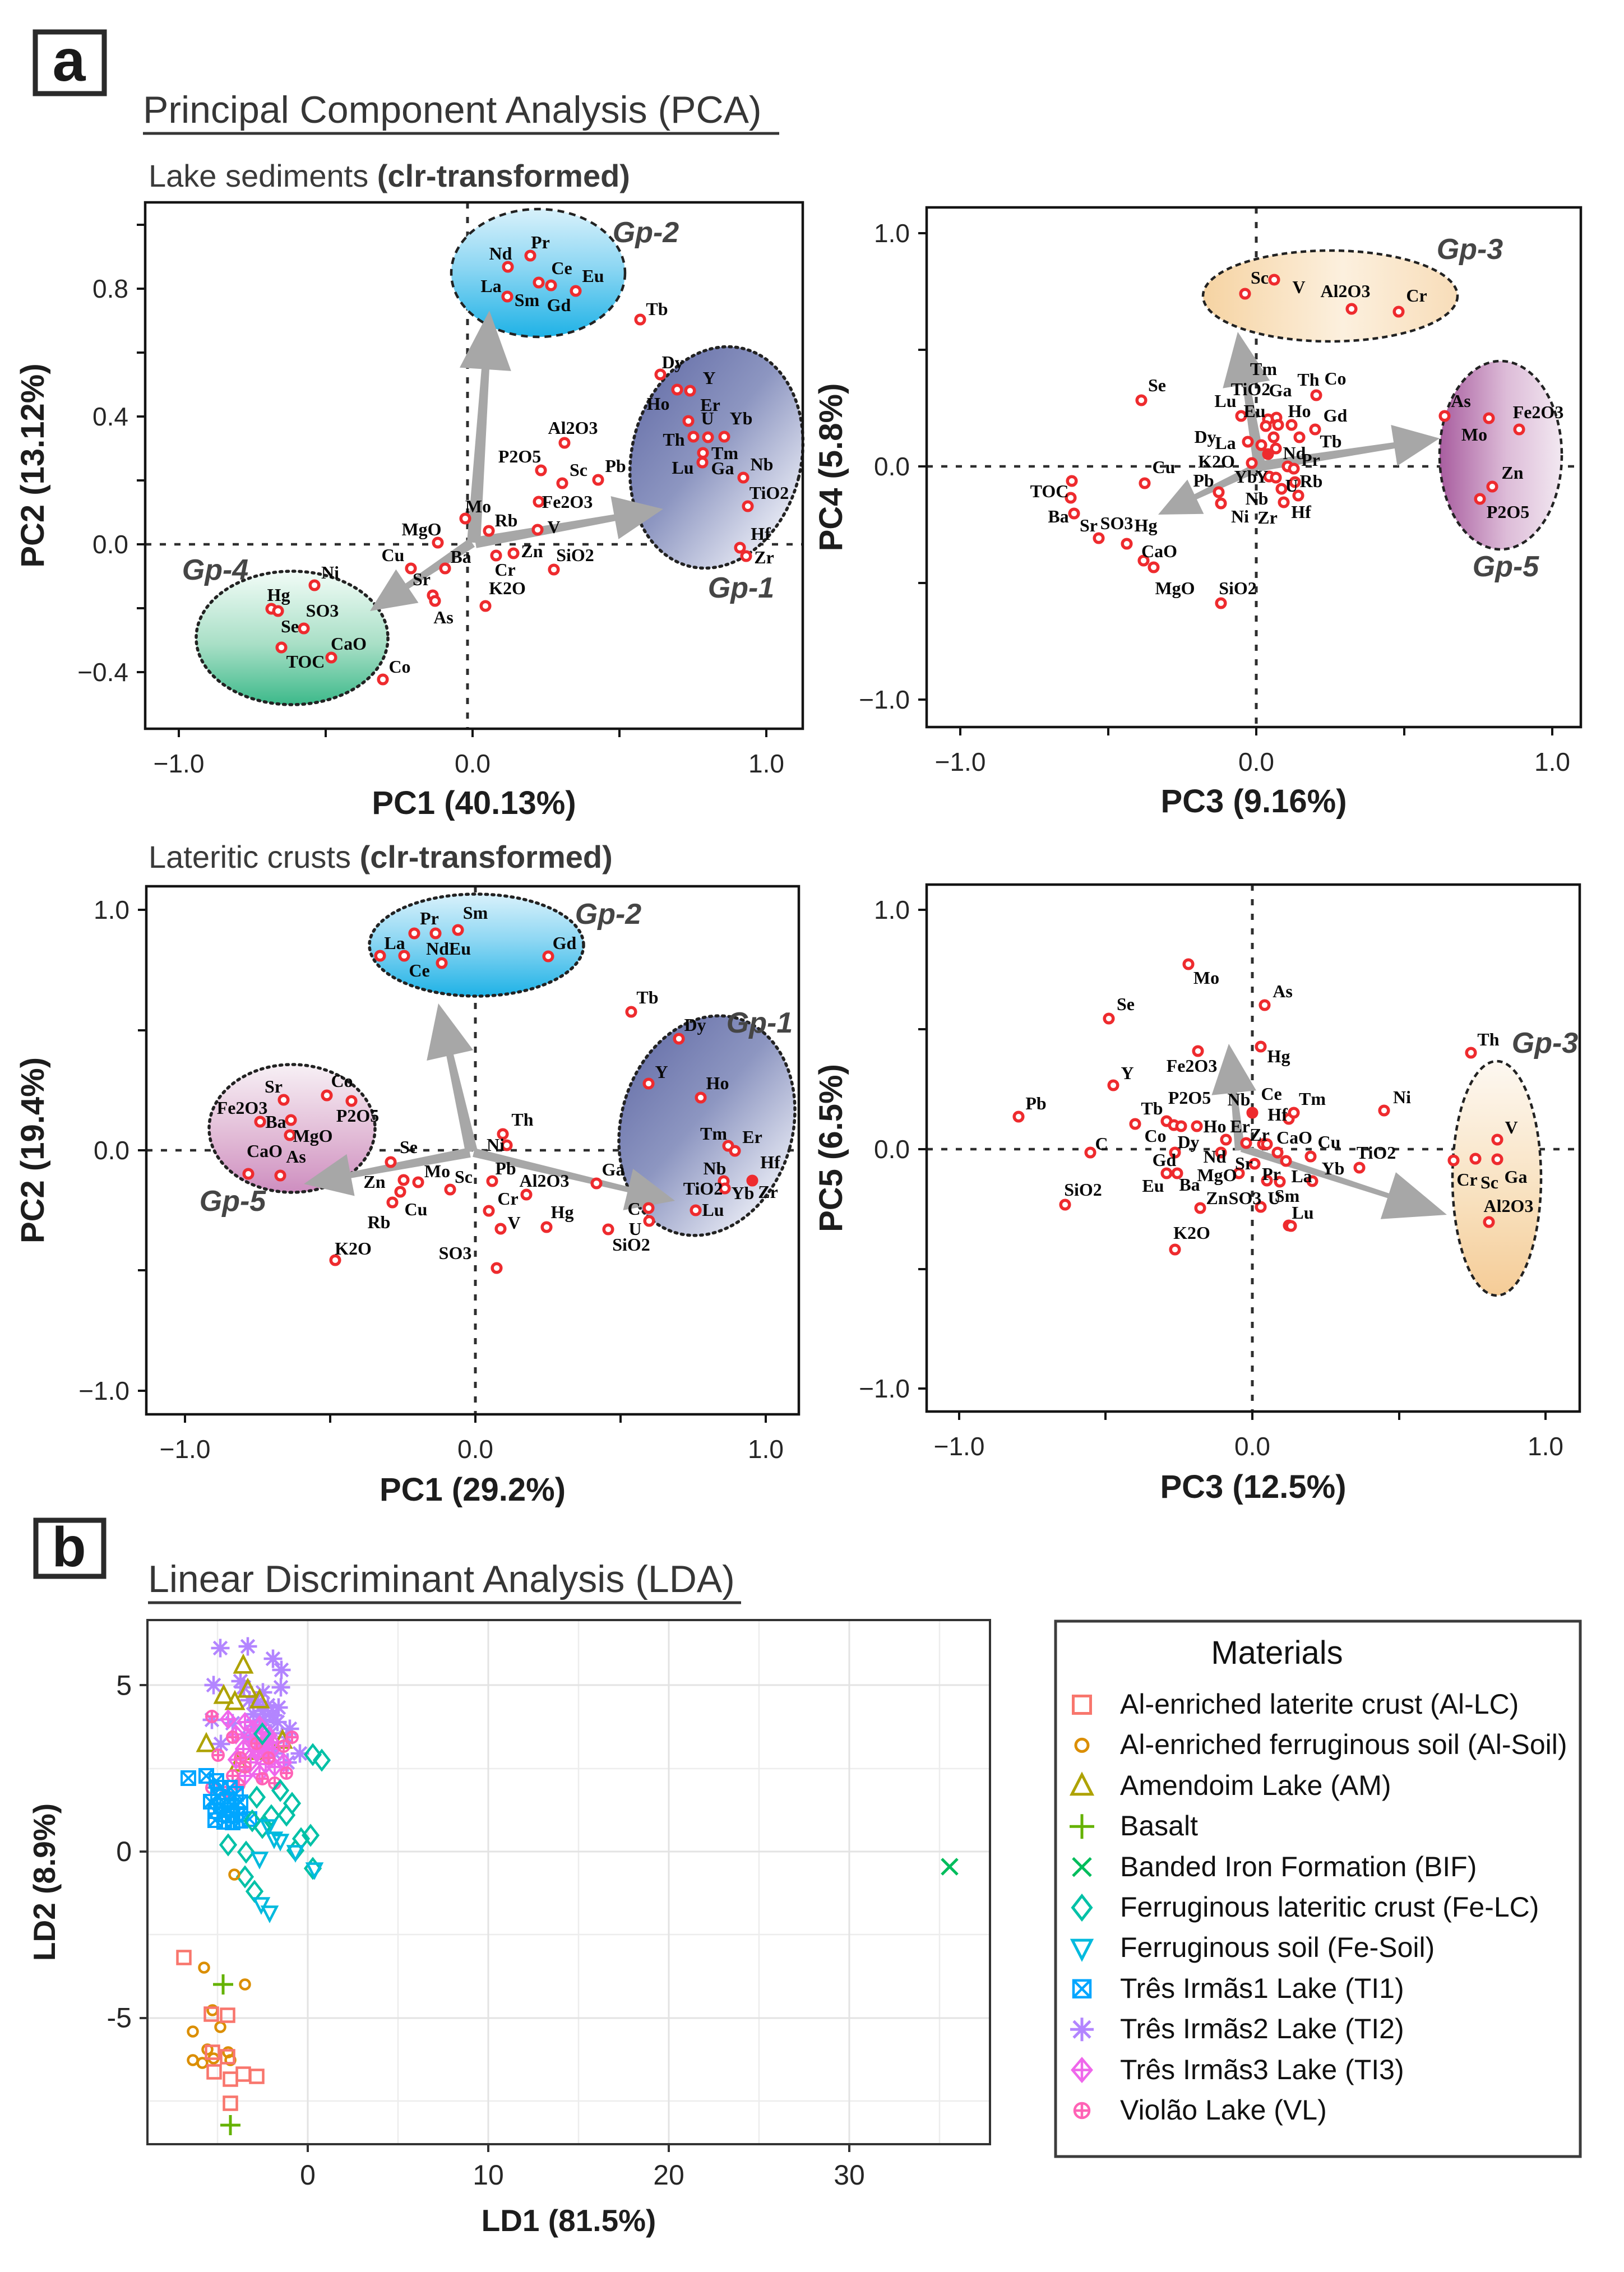  Describe the element at coordinates (1189, 1098) in the screenshot. I see `svg-text: P2O5` at that location.